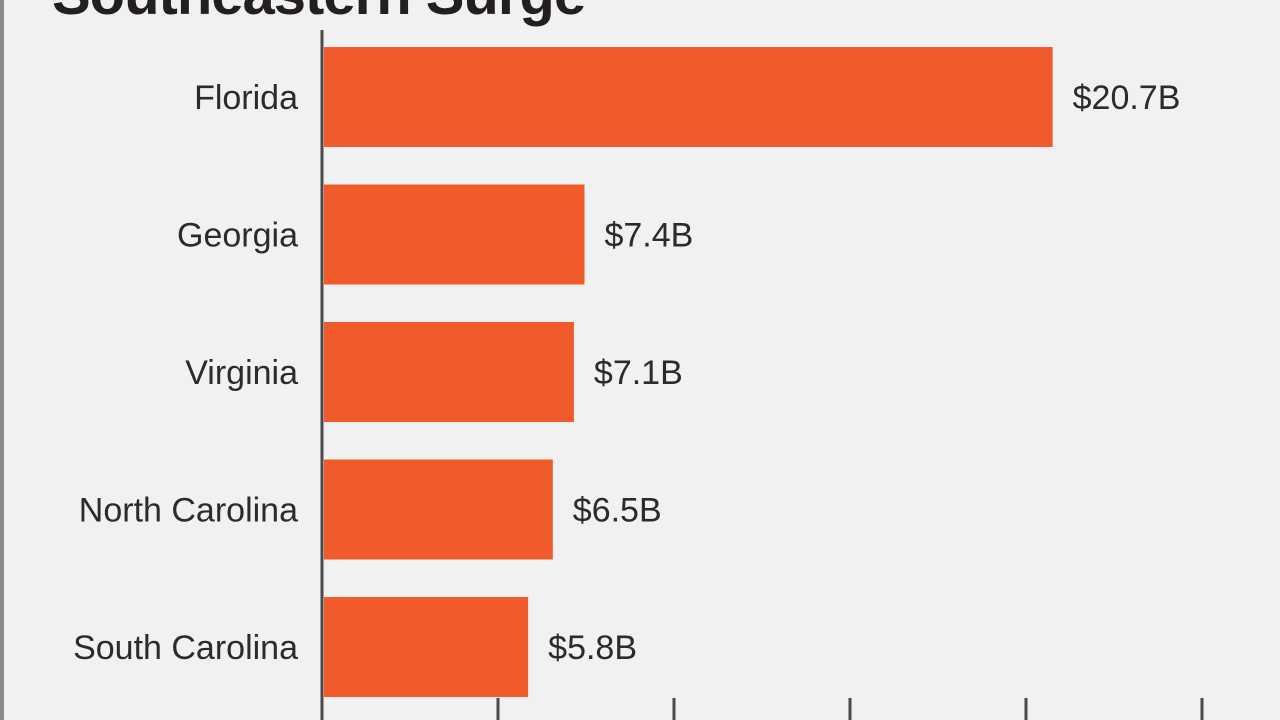 The image size is (1280, 720). I want to click on value-label-florida: $20.7B, so click(1127, 98).